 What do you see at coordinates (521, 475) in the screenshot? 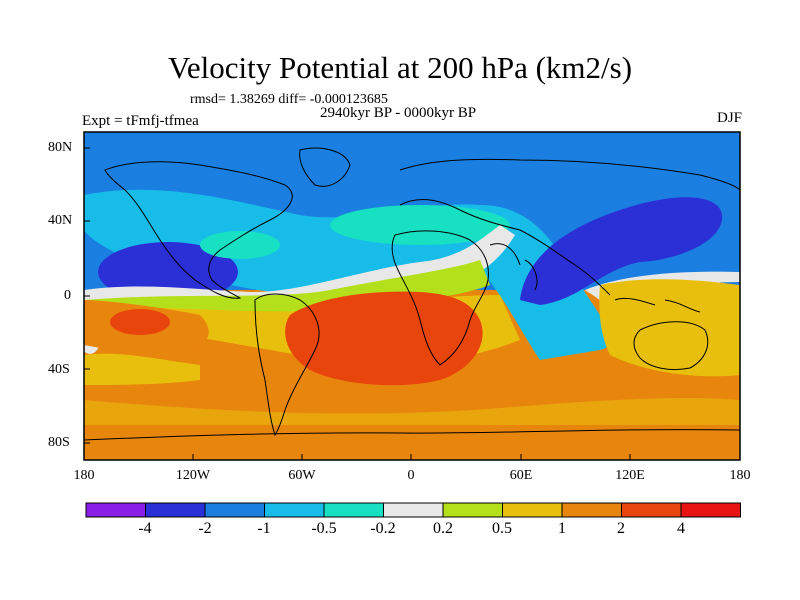
I see `x-tick-label: 60E` at bounding box center [521, 475].